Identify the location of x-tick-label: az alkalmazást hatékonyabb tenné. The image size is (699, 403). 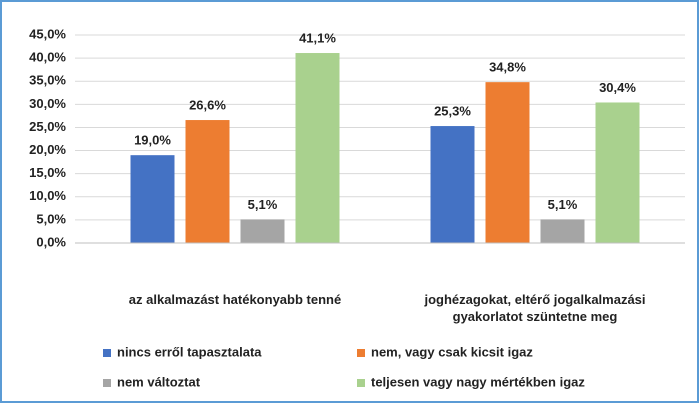
(235, 299).